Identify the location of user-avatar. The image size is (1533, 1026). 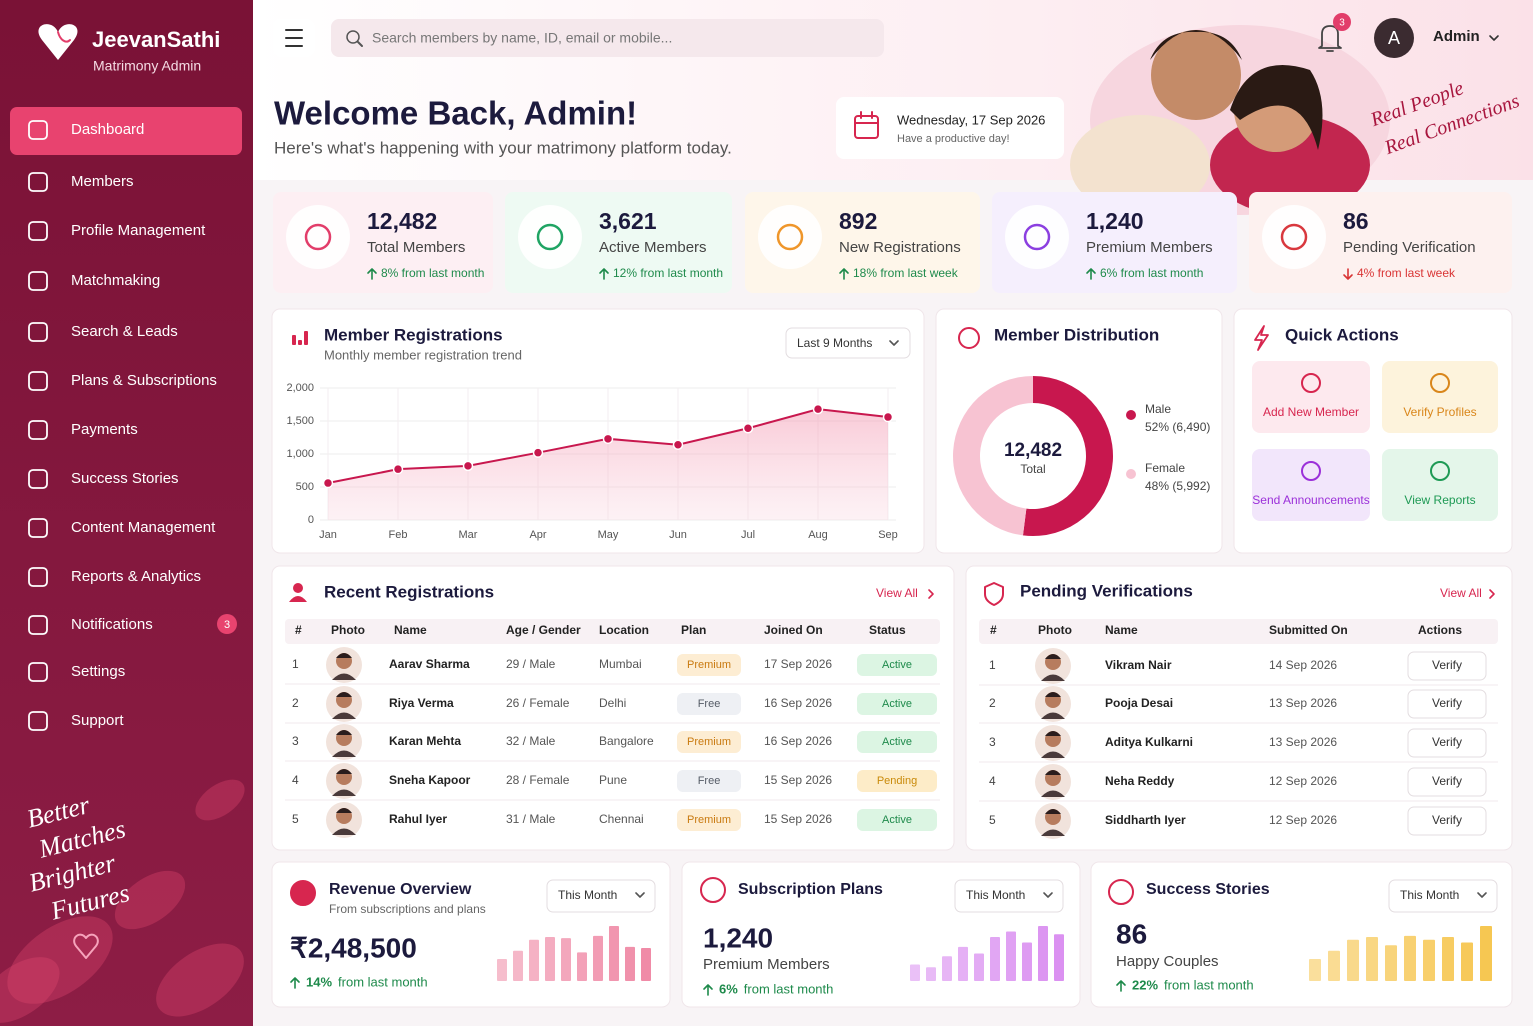
(1394, 38).